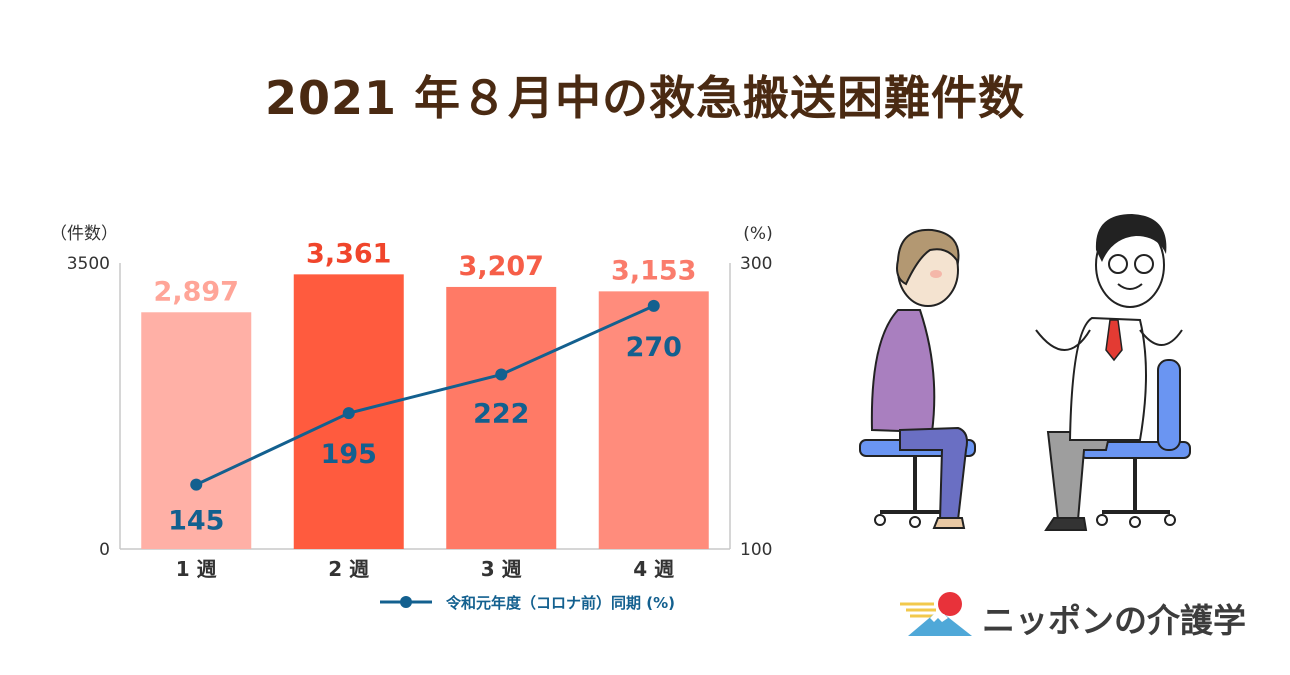 Image resolution: width=1290 pixels, height=675 pixels. What do you see at coordinates (104, 550) in the screenshot?
I see `y-tick-left: 0` at bounding box center [104, 550].